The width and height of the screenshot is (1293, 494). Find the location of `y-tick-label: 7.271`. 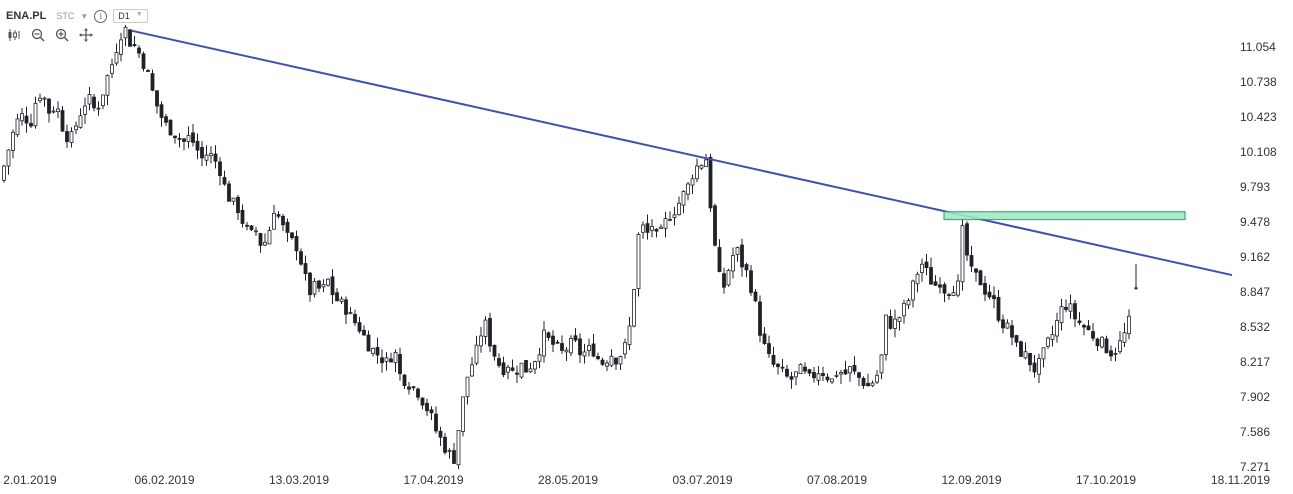

y-tick-label: 7.271 is located at coordinates (1255, 467).